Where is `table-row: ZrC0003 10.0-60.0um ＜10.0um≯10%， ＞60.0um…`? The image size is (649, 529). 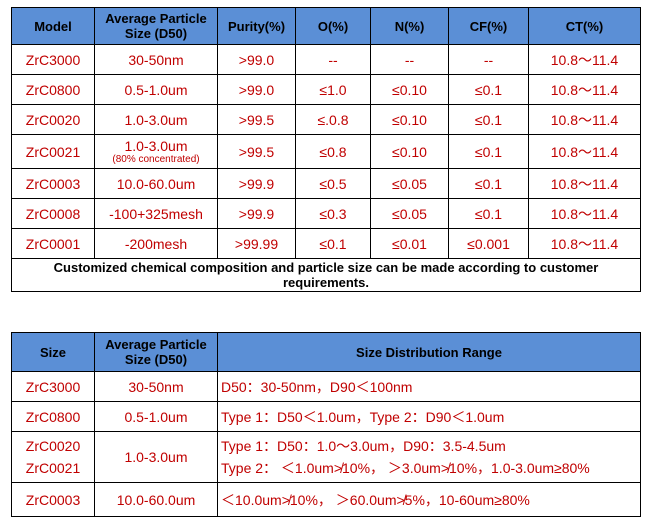
table-row: ZrC0003 10.0-60.0um ＜10.0um≯10%， ＞60.0um… is located at coordinates (326, 499).